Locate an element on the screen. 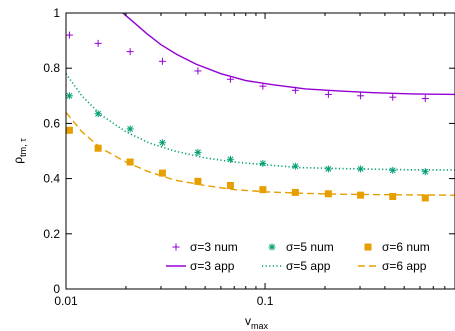 Image resolution: width=455 pixels, height=331 pixels. x-tick-label: 0.01 is located at coordinates (66, 301).